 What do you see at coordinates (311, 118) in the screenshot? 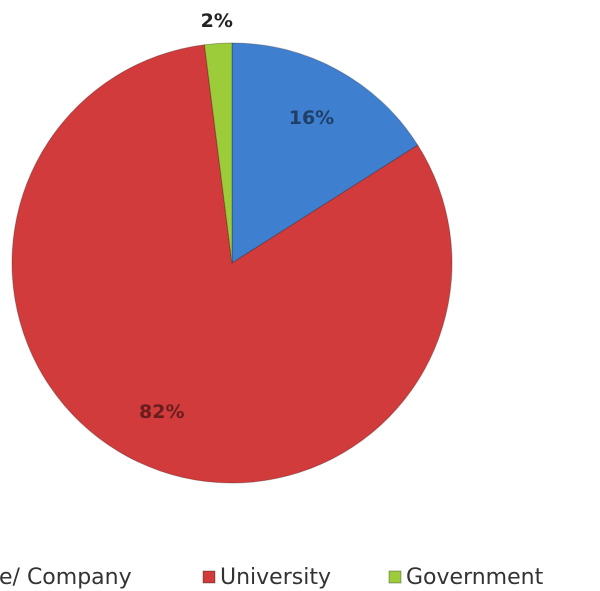
I see `data-label: 16%` at bounding box center [311, 118].